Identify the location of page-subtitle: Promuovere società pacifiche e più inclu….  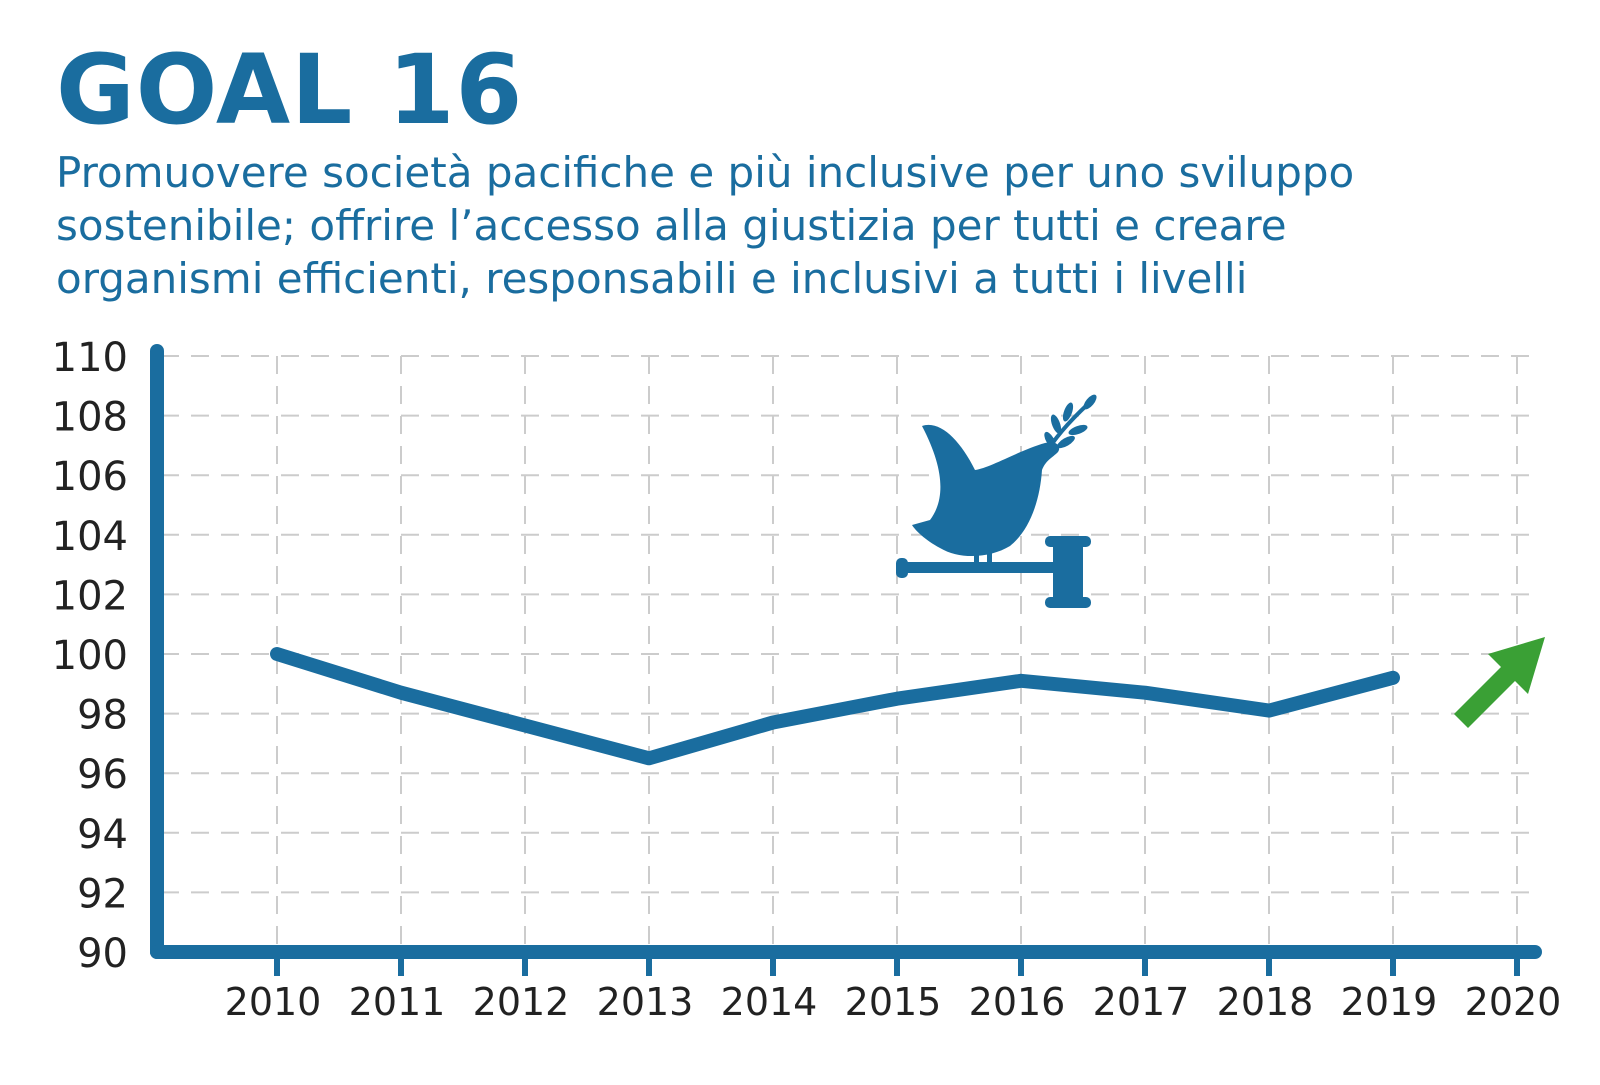
(796, 225).